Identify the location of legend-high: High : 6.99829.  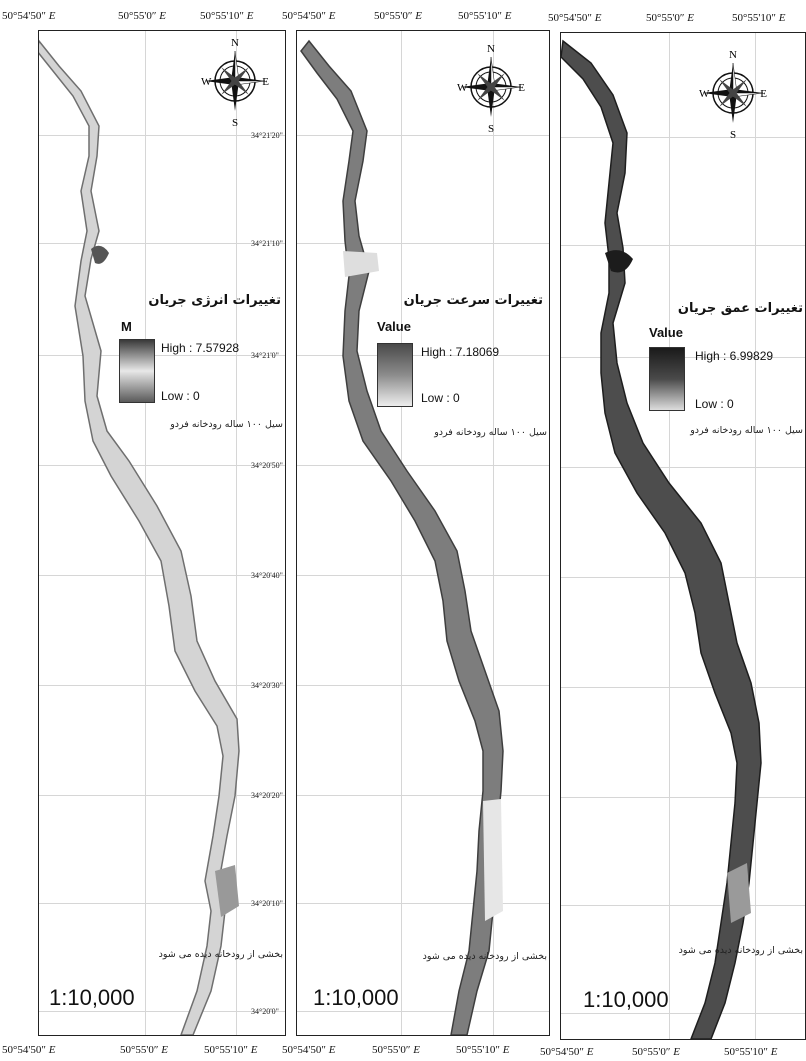
(734, 356).